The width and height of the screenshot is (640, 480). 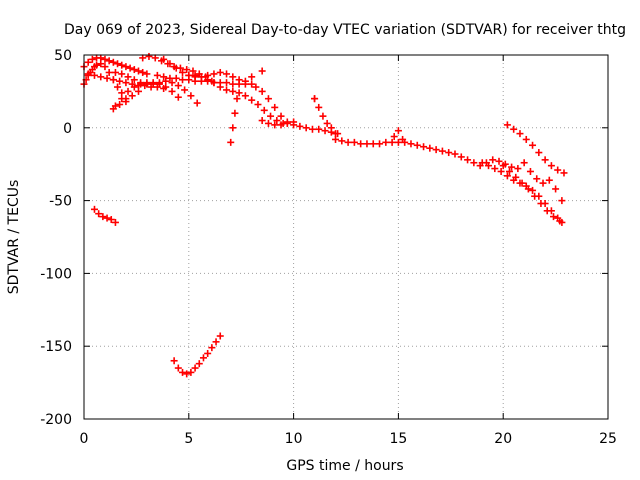 What do you see at coordinates (56, 347) in the screenshot?
I see `y-tick-label: -150` at bounding box center [56, 347].